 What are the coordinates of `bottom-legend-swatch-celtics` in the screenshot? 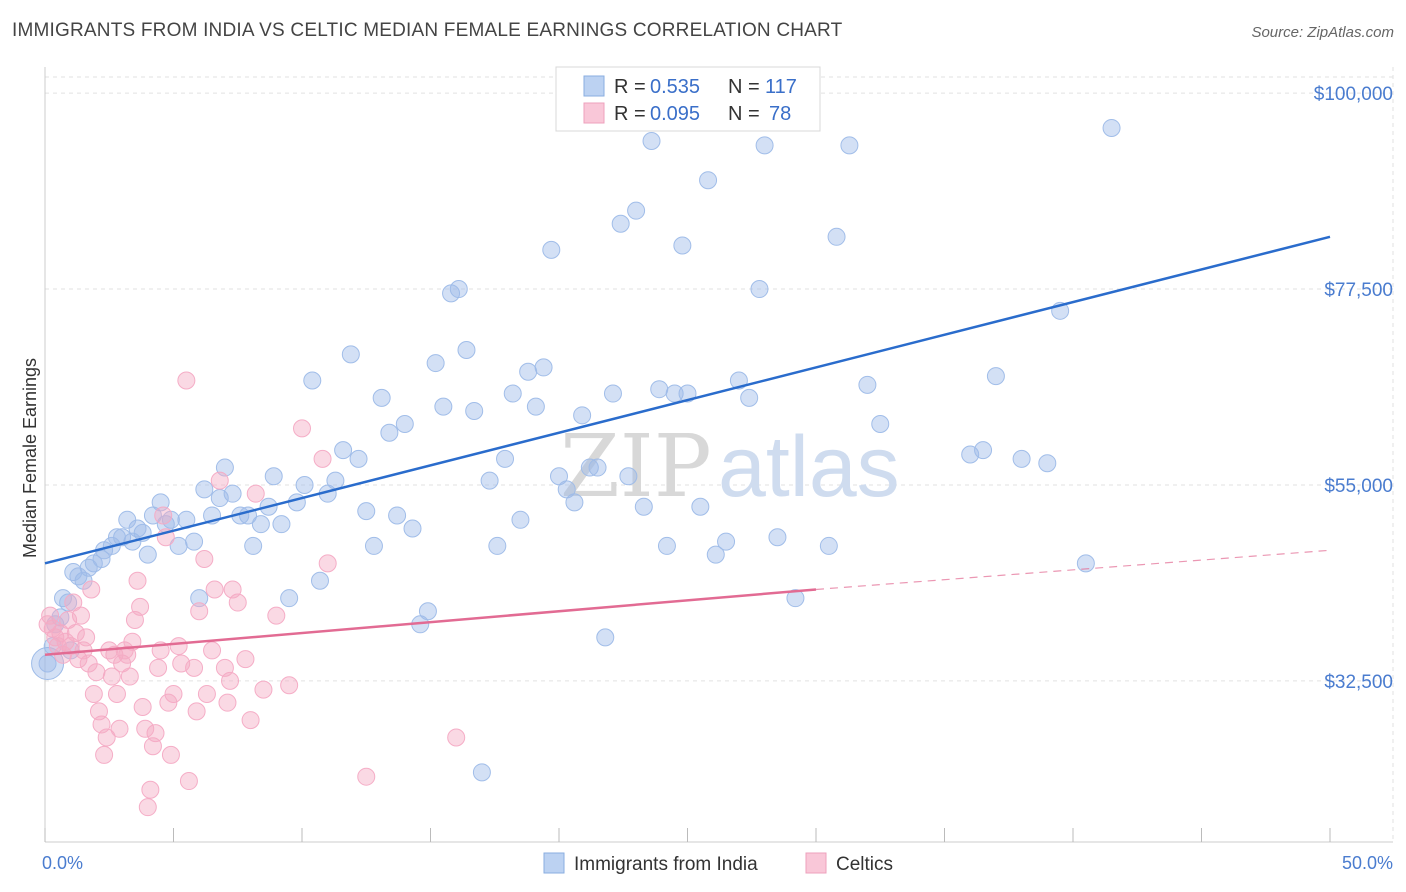 It's located at (816, 863).